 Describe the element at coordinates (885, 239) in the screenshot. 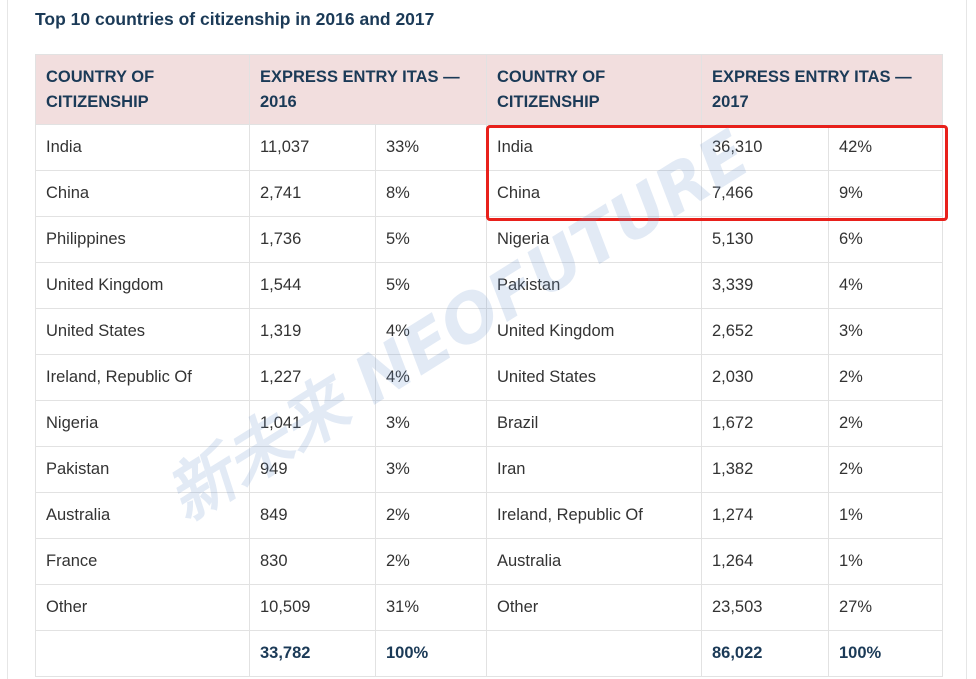

I see `table-cell: 6%` at that location.